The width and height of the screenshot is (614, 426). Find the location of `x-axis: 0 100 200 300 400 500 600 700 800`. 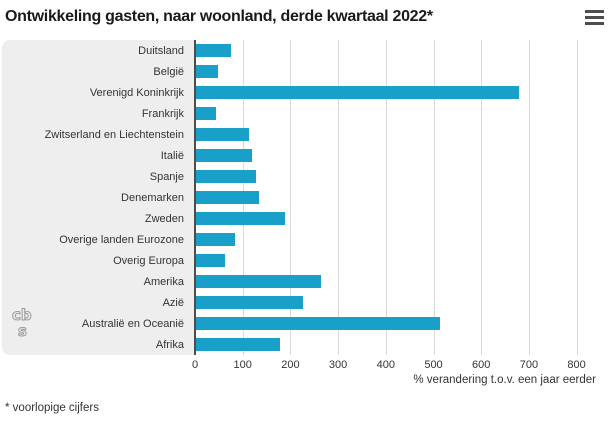

x-axis: 0 100 200 300 400 500 600 700 800 is located at coordinates (400, 363).